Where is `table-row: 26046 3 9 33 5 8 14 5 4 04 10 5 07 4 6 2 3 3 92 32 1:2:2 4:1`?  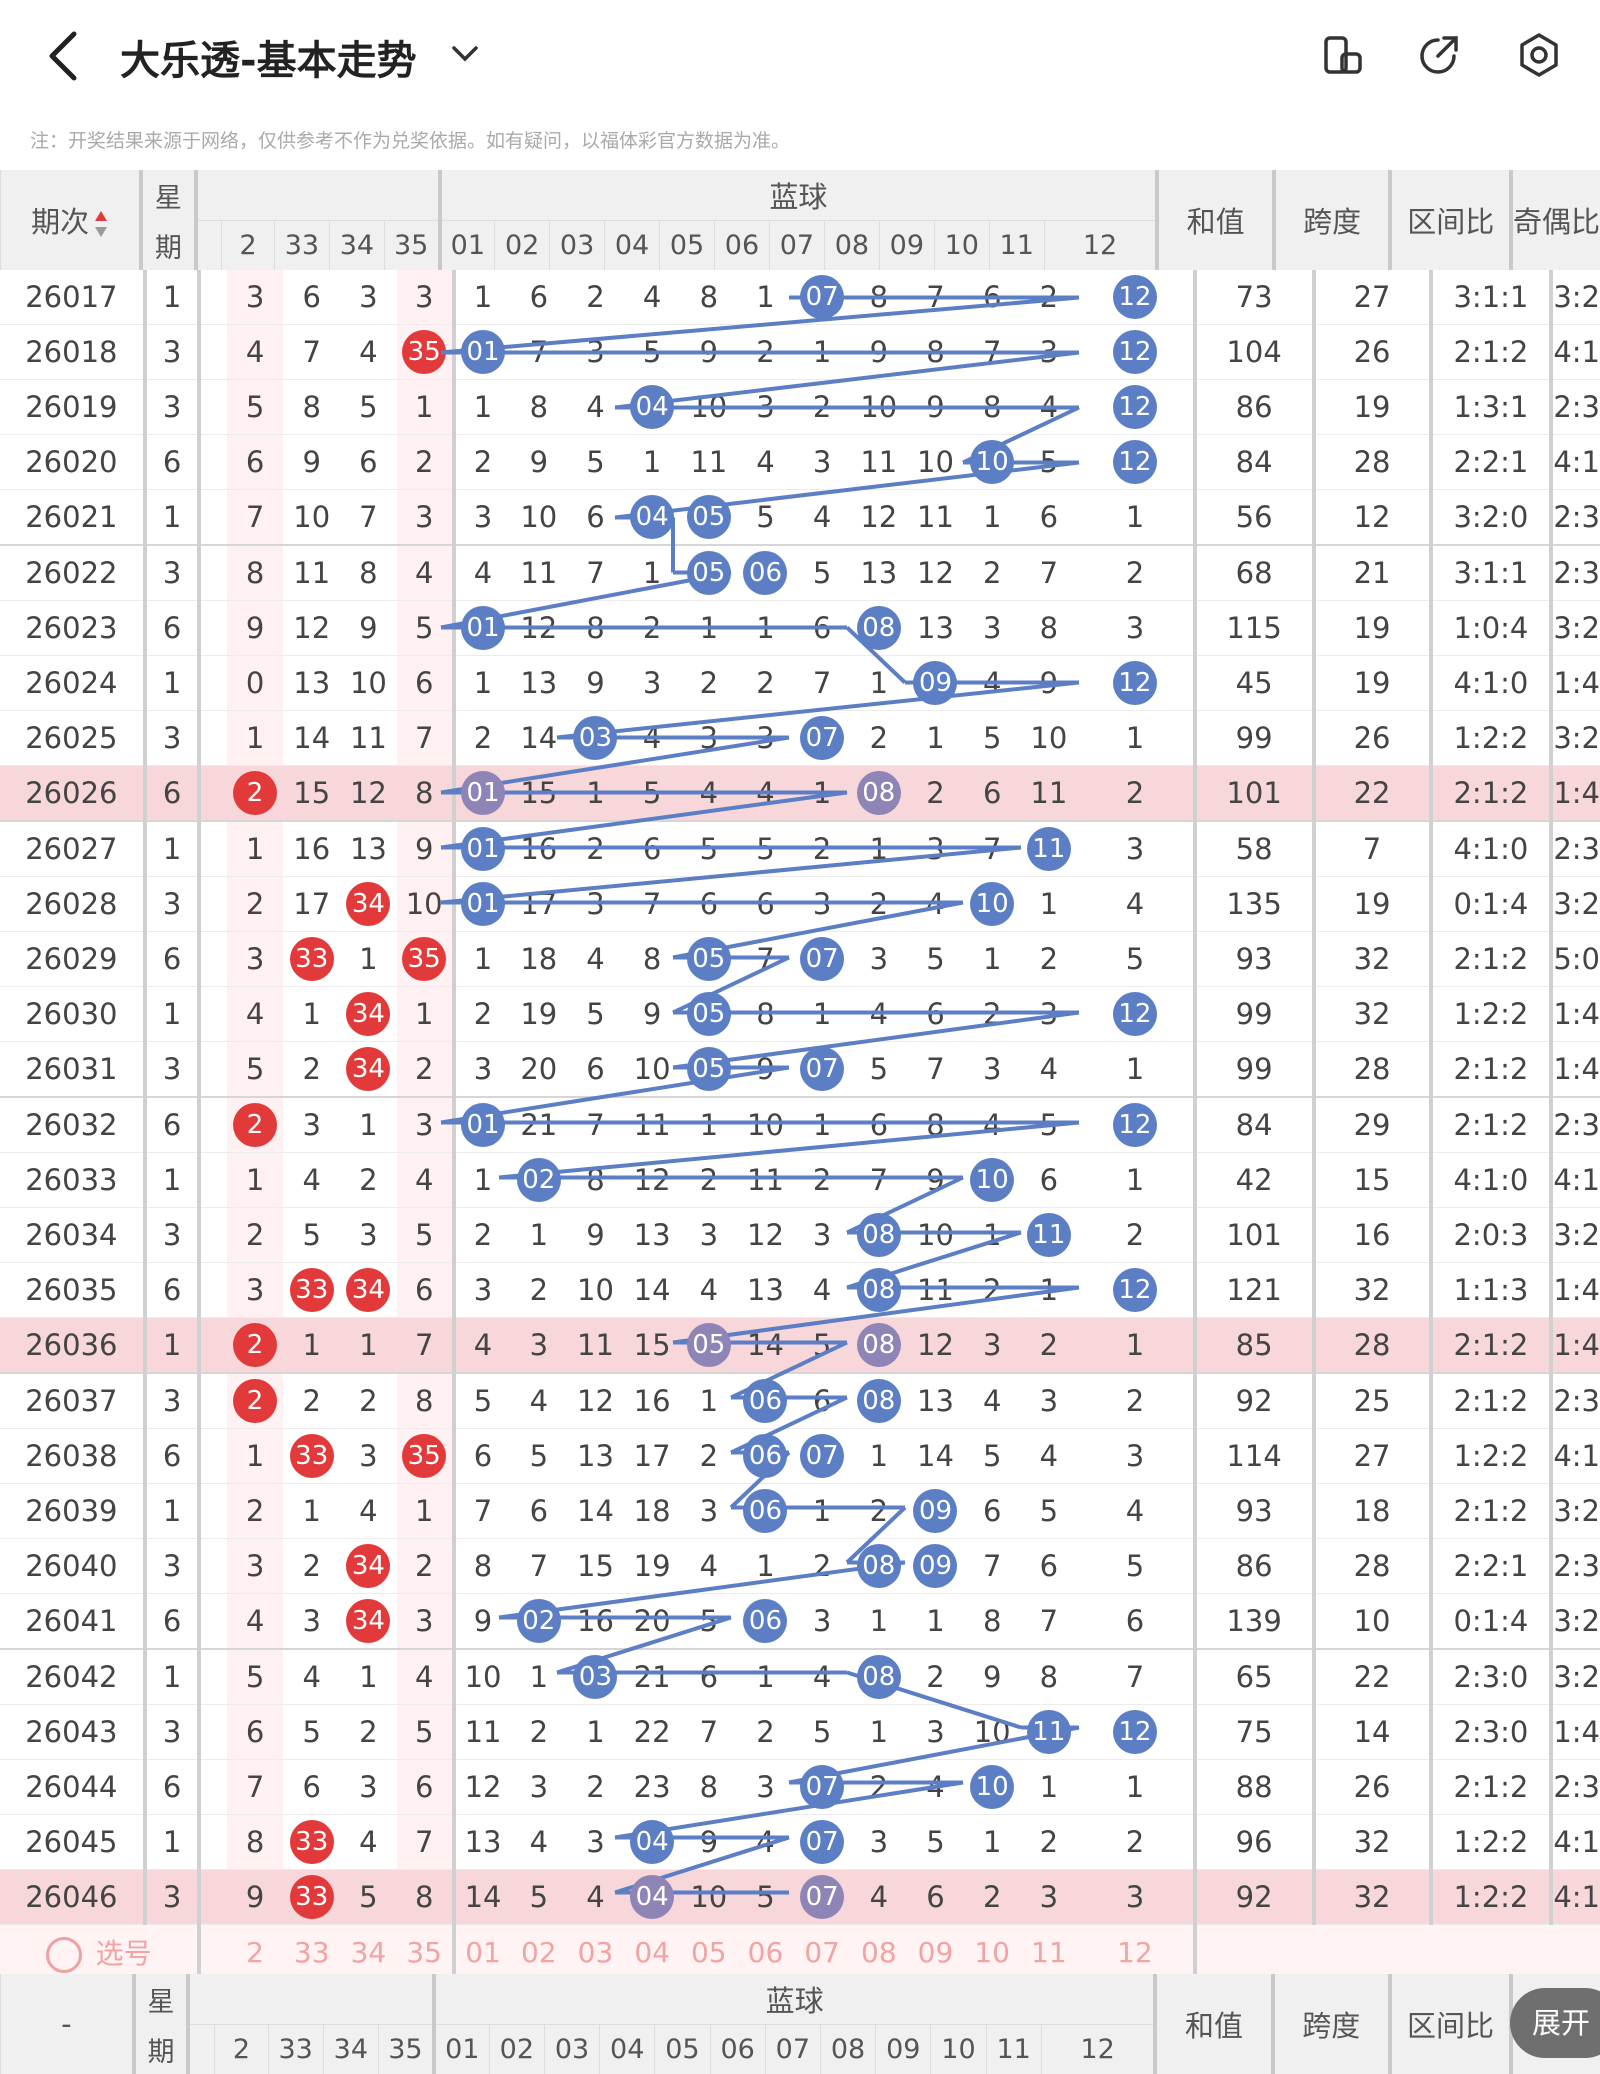
table-row: 26046 3 9 33 5 8 14 5 4 04 10 5 07 4 6 2 3 3 92 32 1:2:2 4:1 is located at coordinates (800, 1897).